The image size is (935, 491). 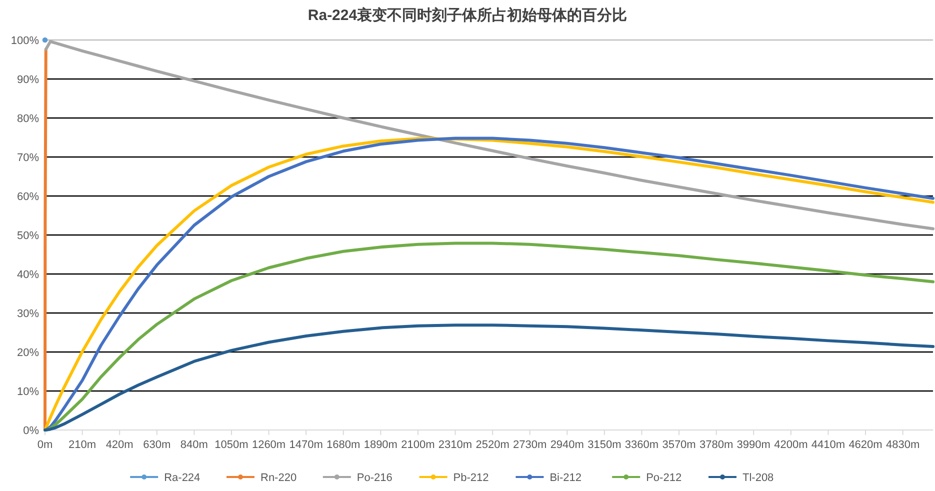 What do you see at coordinates (28, 392) in the screenshot?
I see `y-tick-label: 10%` at bounding box center [28, 392].